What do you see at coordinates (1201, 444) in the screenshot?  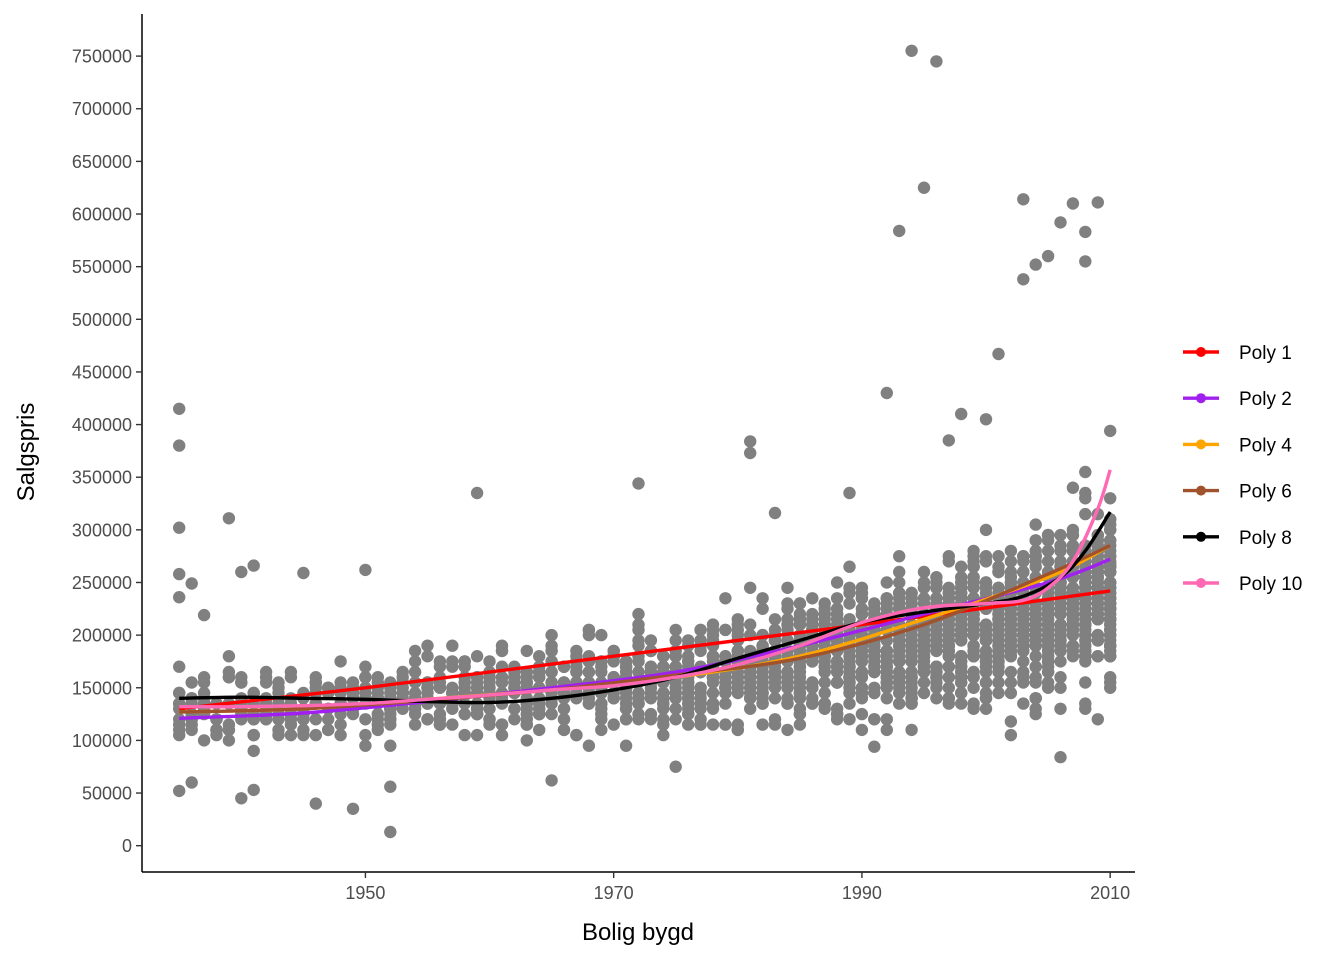 I see `legend-key-point` at bounding box center [1201, 444].